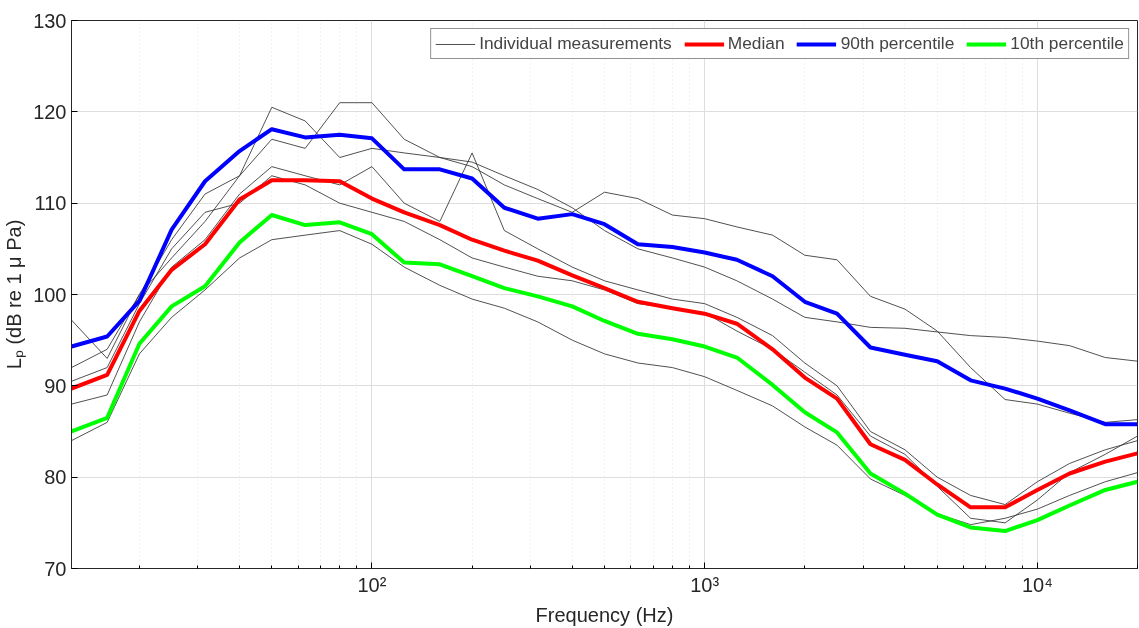 The image size is (1139, 628). What do you see at coordinates (50, 203) in the screenshot?
I see `y-tick-label: 110` at bounding box center [50, 203].